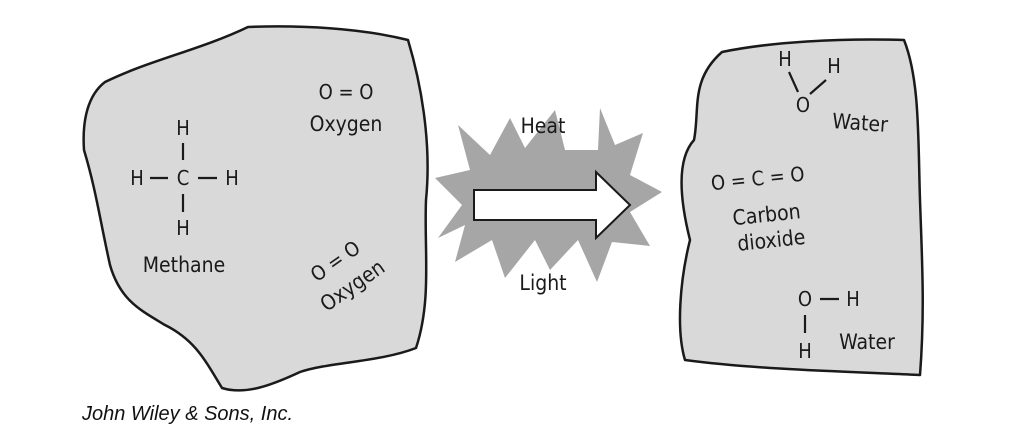 The height and width of the screenshot is (436, 1010). I want to click on water-2-h-bottom: H, so click(805, 351).